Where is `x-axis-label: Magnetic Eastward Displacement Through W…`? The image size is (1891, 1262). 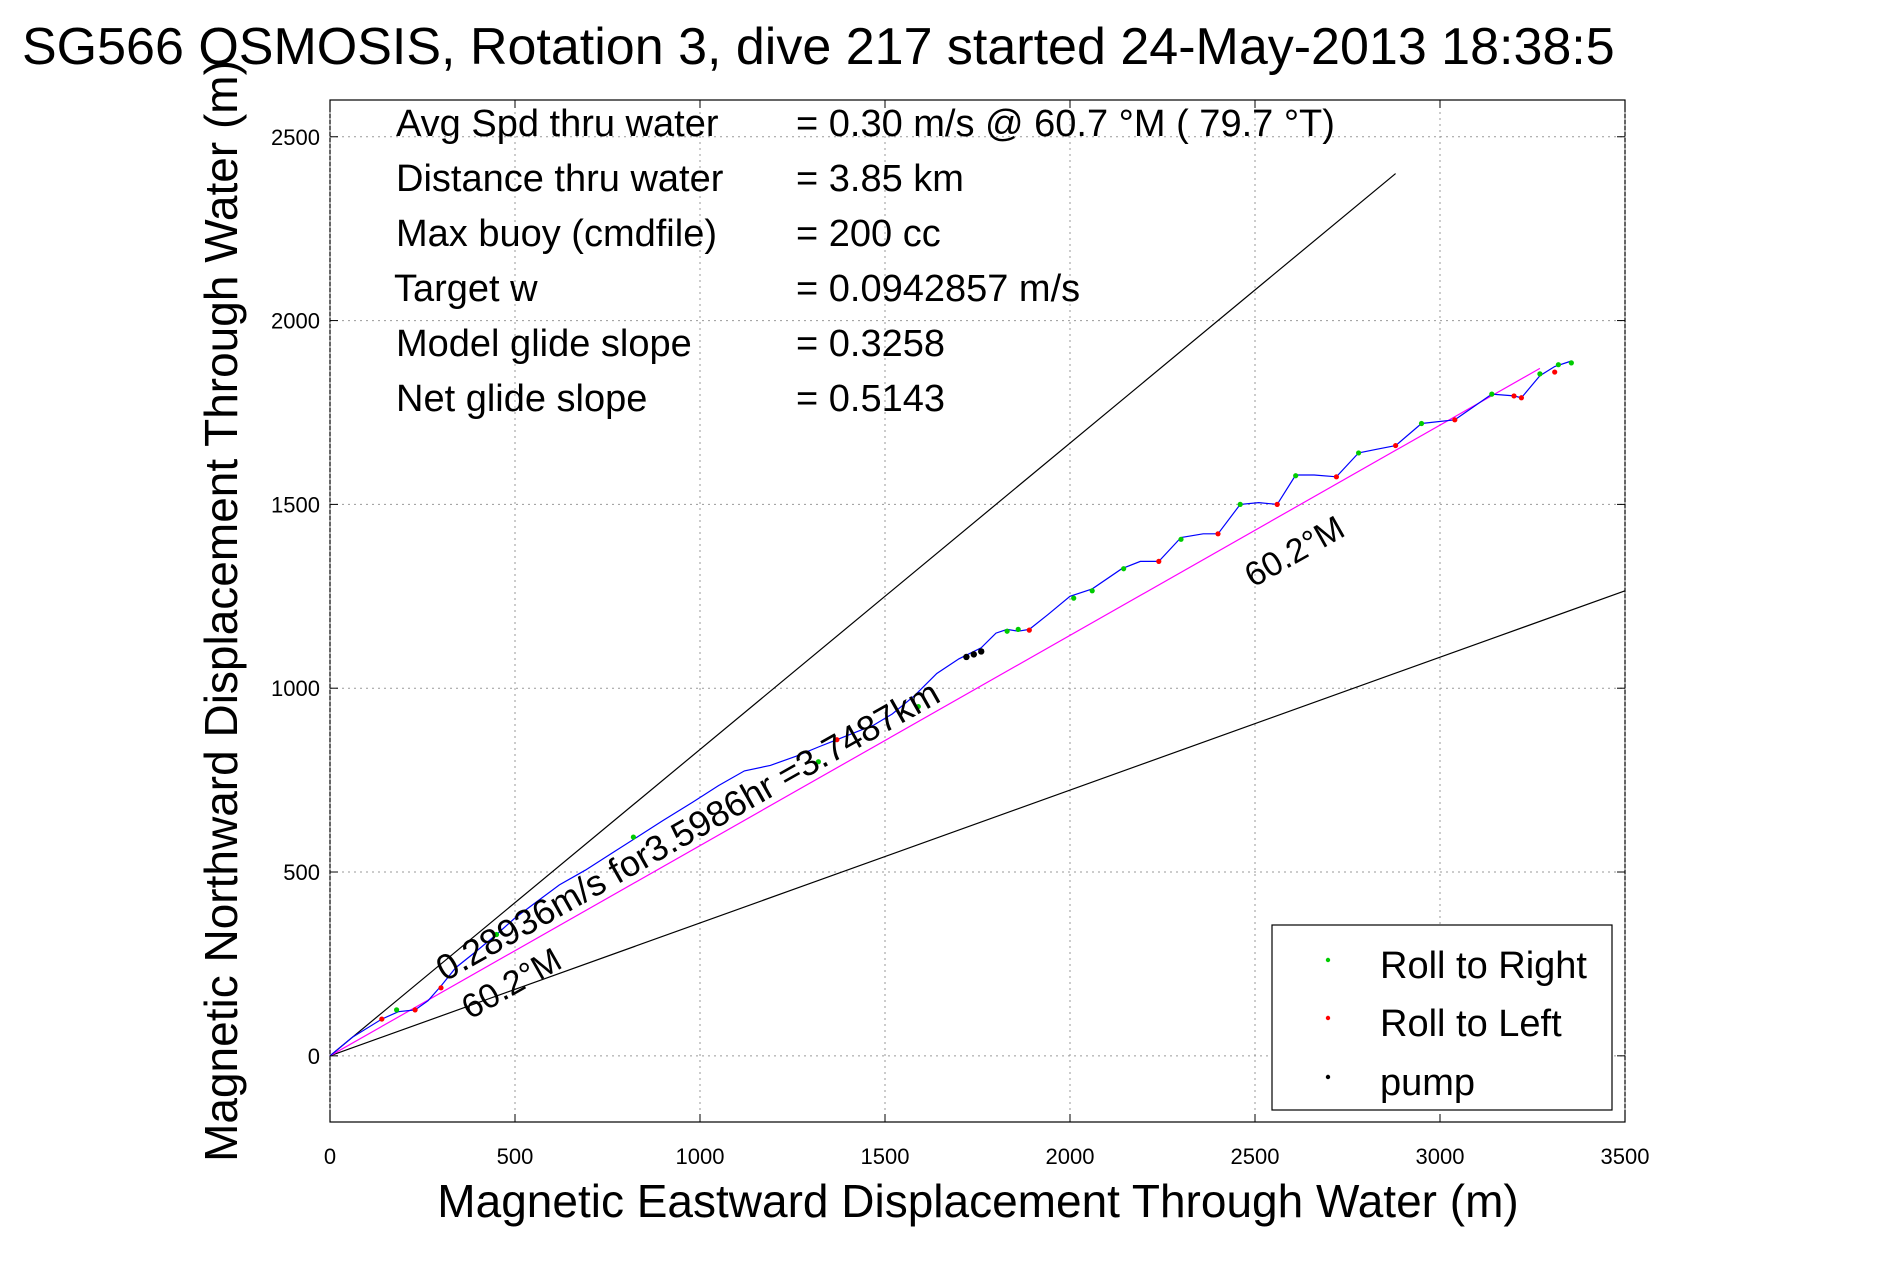
x-axis-label: Magnetic Eastward Displacement Through W… is located at coordinates (977, 1201).